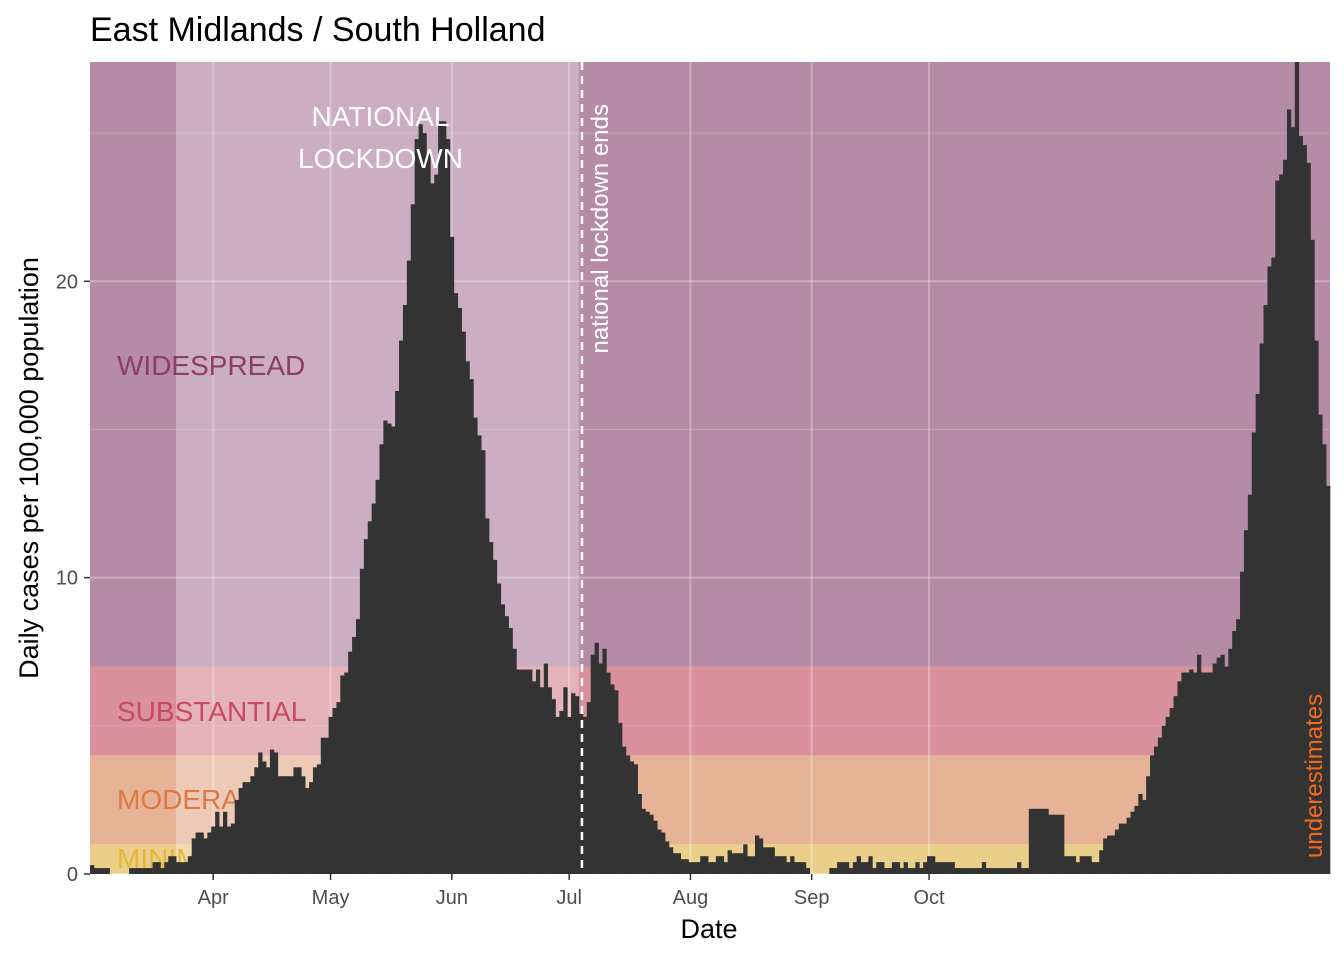  What do you see at coordinates (691, 898) in the screenshot?
I see `x-tick-label: Aug` at bounding box center [691, 898].